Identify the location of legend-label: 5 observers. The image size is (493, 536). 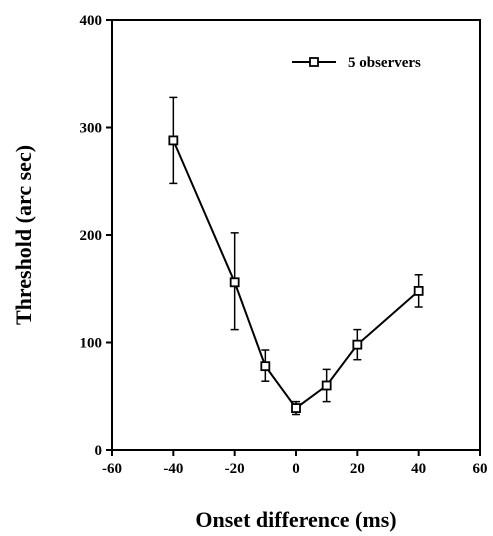
(384, 63).